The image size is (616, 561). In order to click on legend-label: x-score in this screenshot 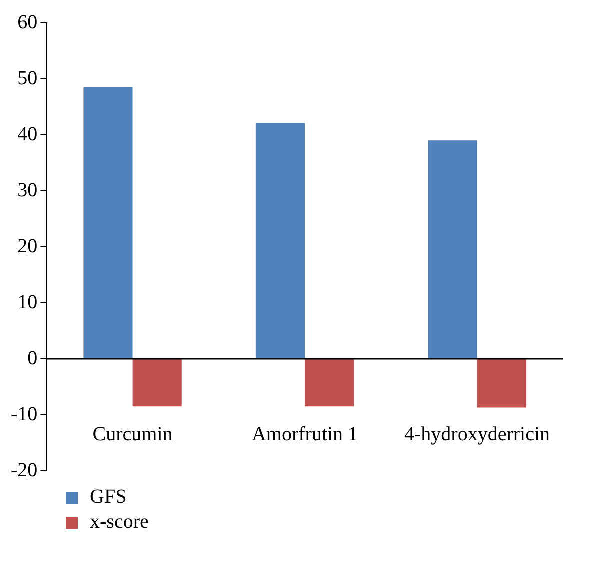, I will do `click(119, 522)`.